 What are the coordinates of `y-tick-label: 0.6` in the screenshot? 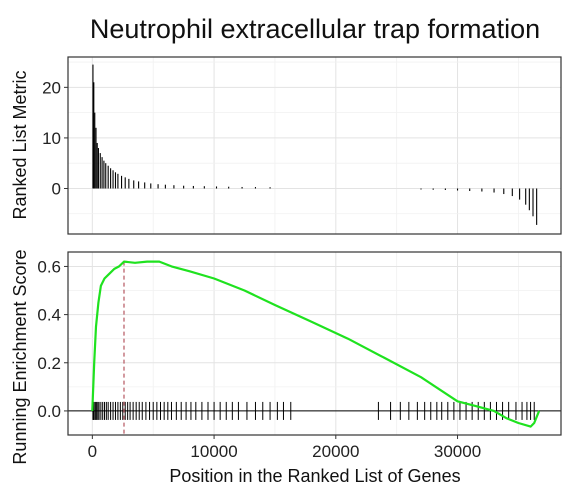 It's located at (49, 266).